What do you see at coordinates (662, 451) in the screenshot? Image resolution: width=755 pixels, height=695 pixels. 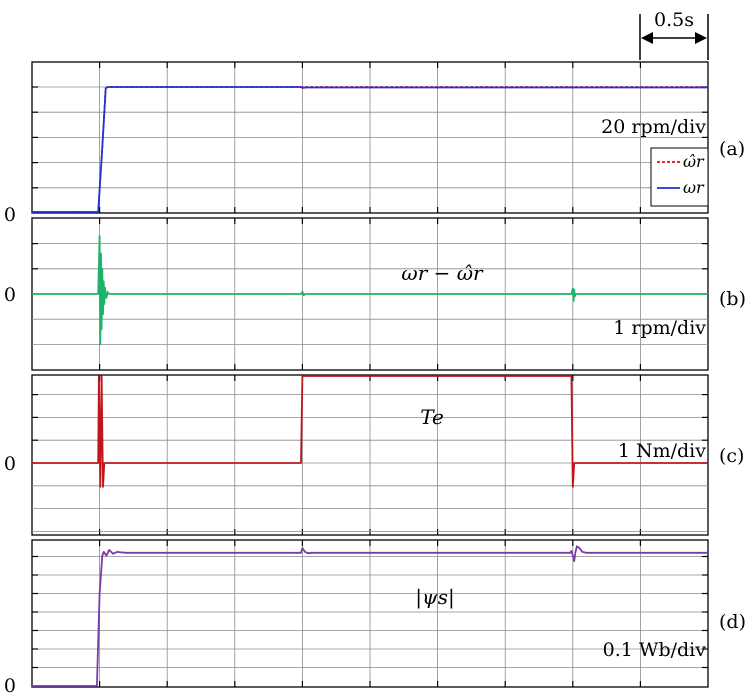 I see `panel-c-scale-label: 1 Nm/div` at bounding box center [662, 451].